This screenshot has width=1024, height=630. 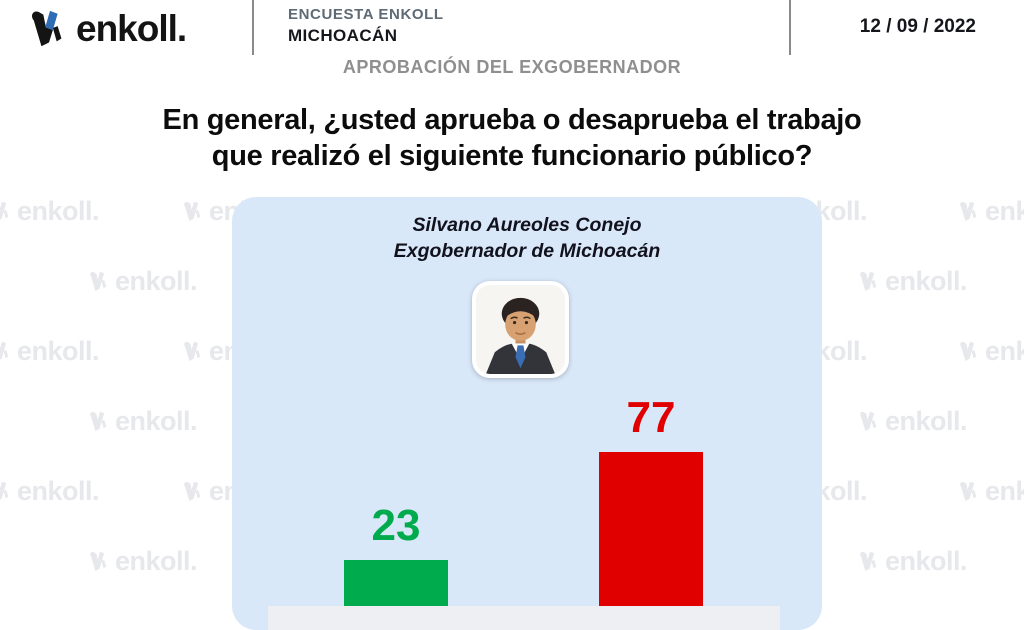 I want to click on bar-red-value: 77, so click(x=651, y=417).